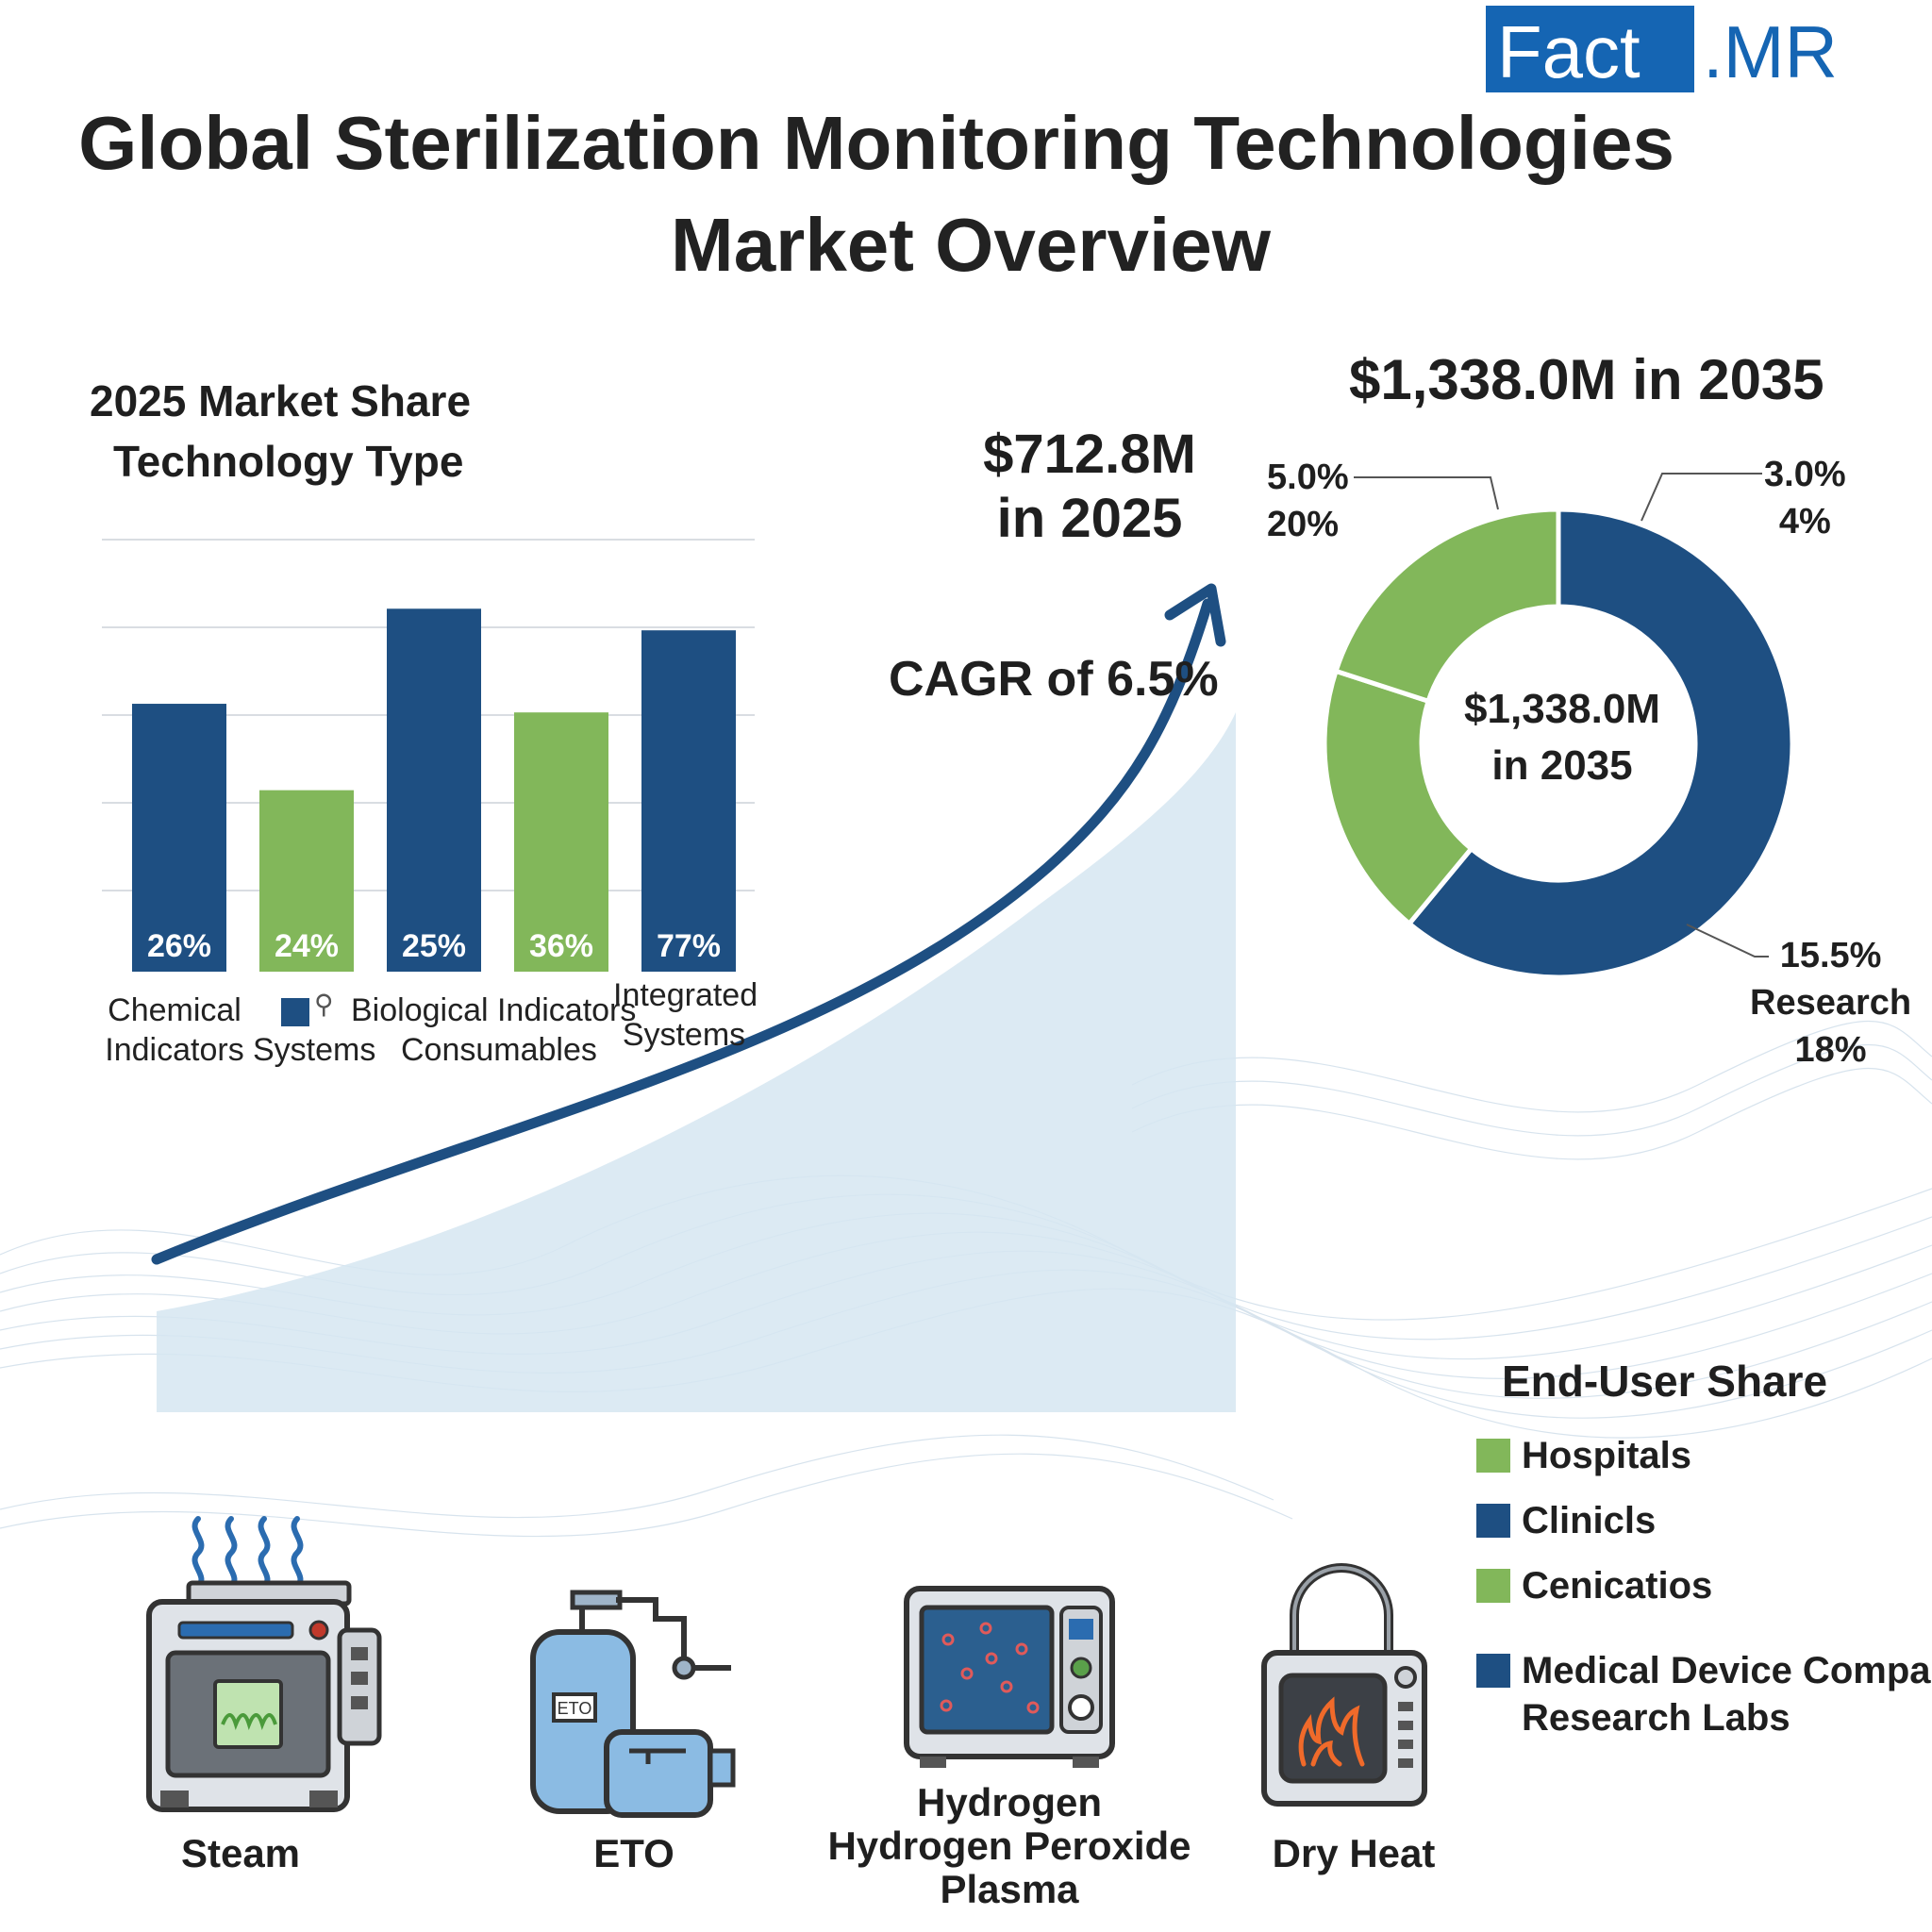 This screenshot has height=1932, width=1932. What do you see at coordinates (1727, 1694) in the screenshot?
I see `legend-label-medical-device: Medical Device Companies Research Labs` at bounding box center [1727, 1694].